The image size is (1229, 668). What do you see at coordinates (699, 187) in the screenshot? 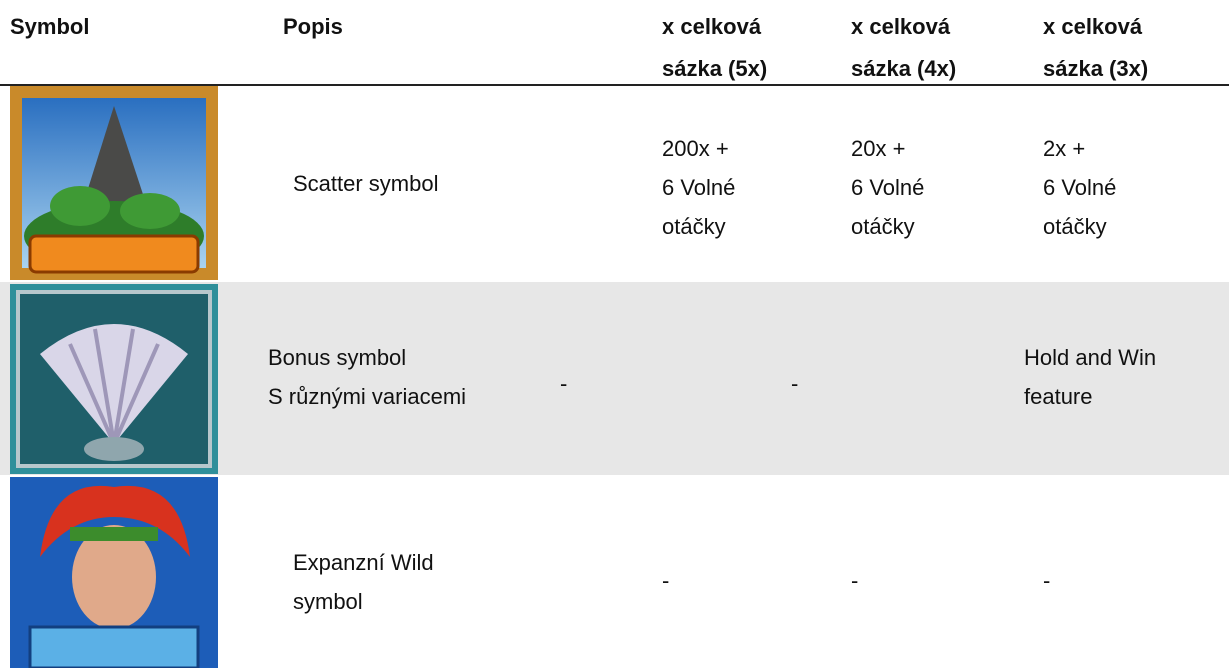
I see `cell: 200x + 6 Volné otáčky` at bounding box center [699, 187].